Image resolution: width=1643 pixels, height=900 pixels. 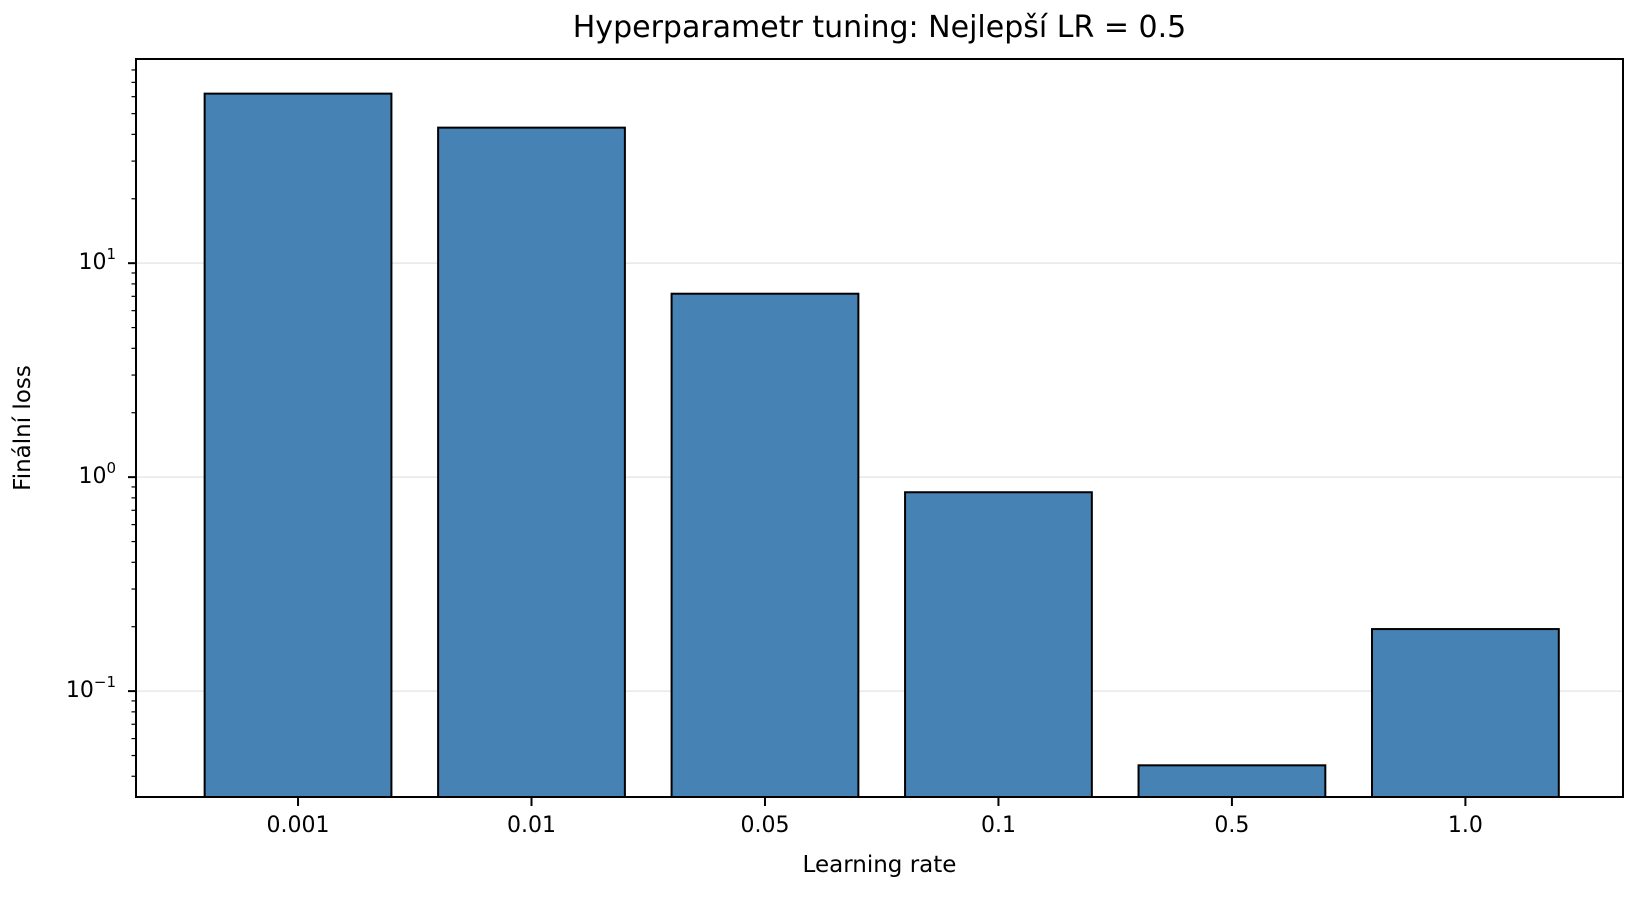 What do you see at coordinates (998, 644) in the screenshot?
I see `bar-lr-0.1` at bounding box center [998, 644].